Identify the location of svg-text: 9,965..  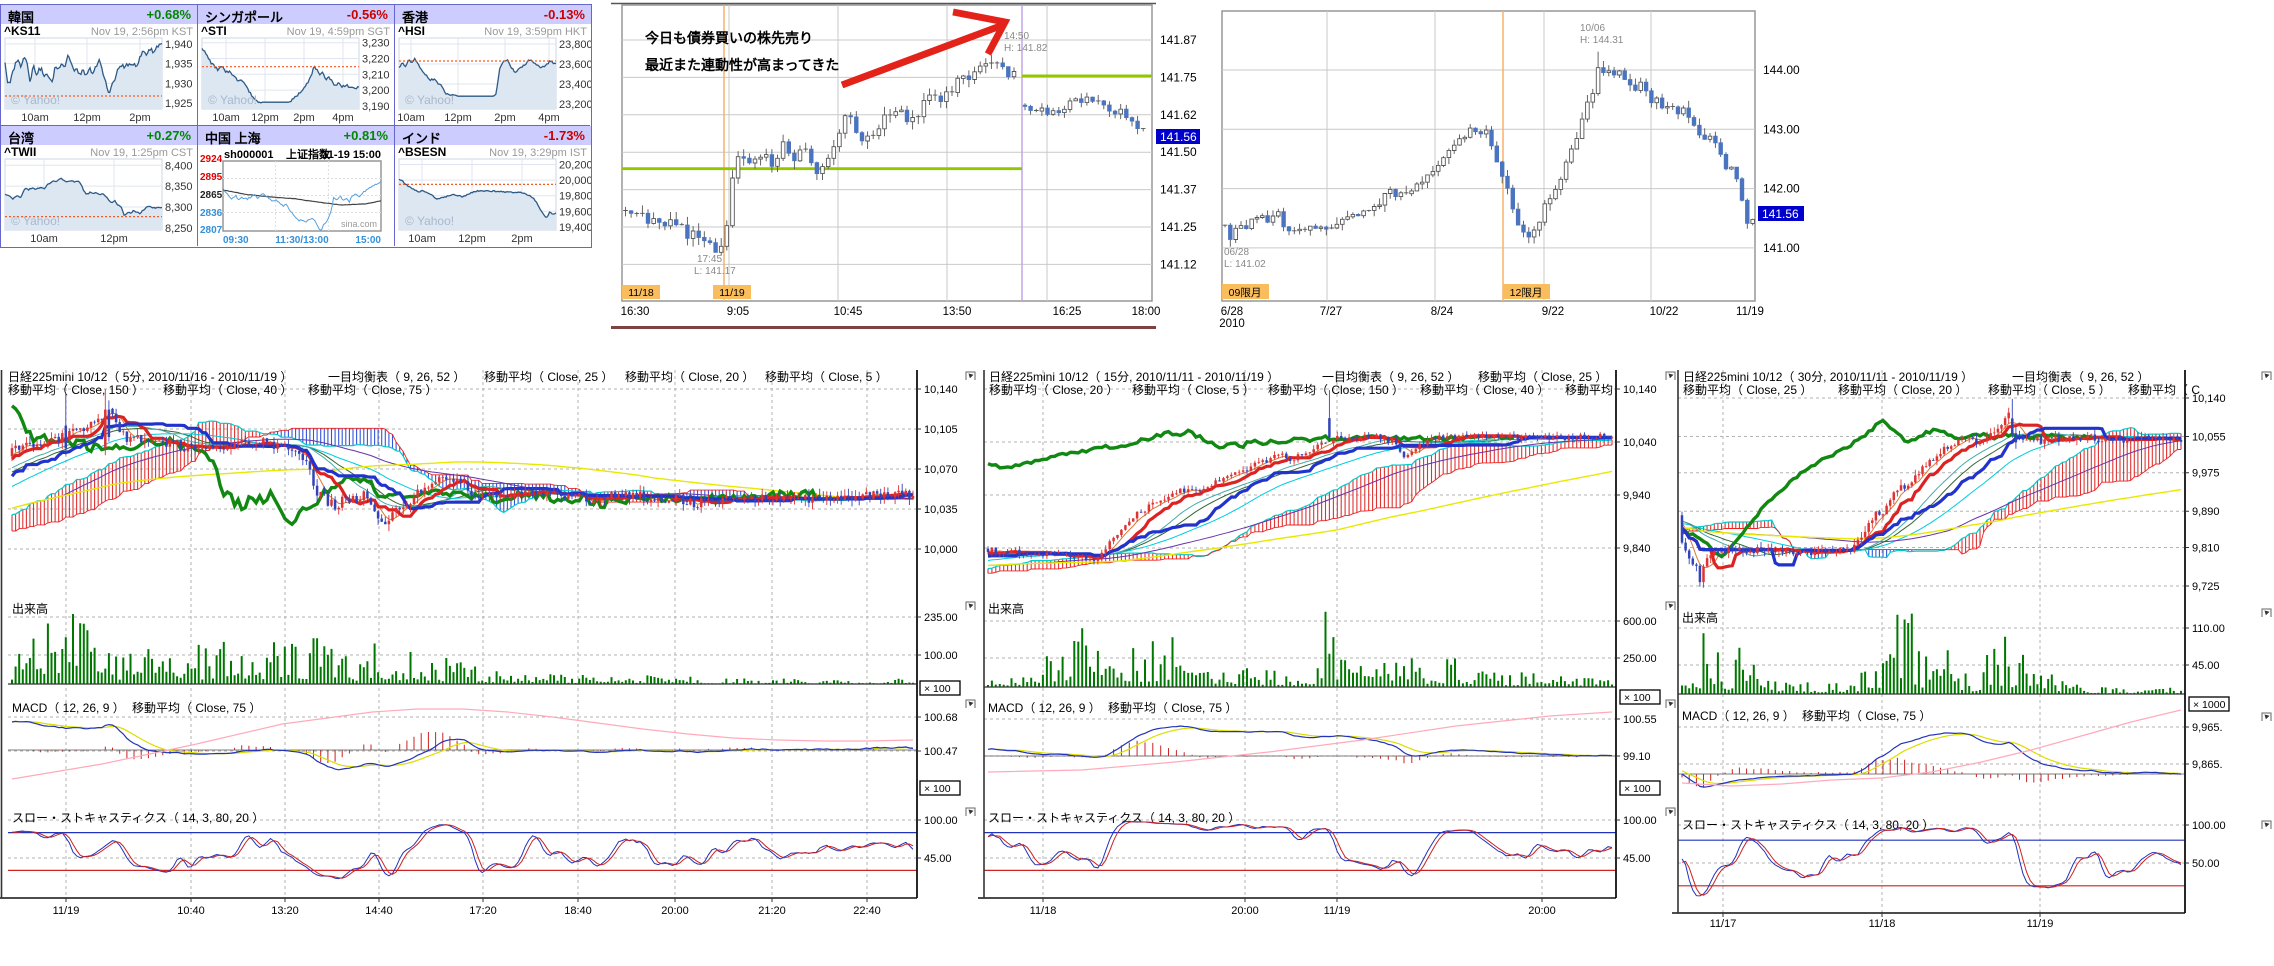
(2207, 728).